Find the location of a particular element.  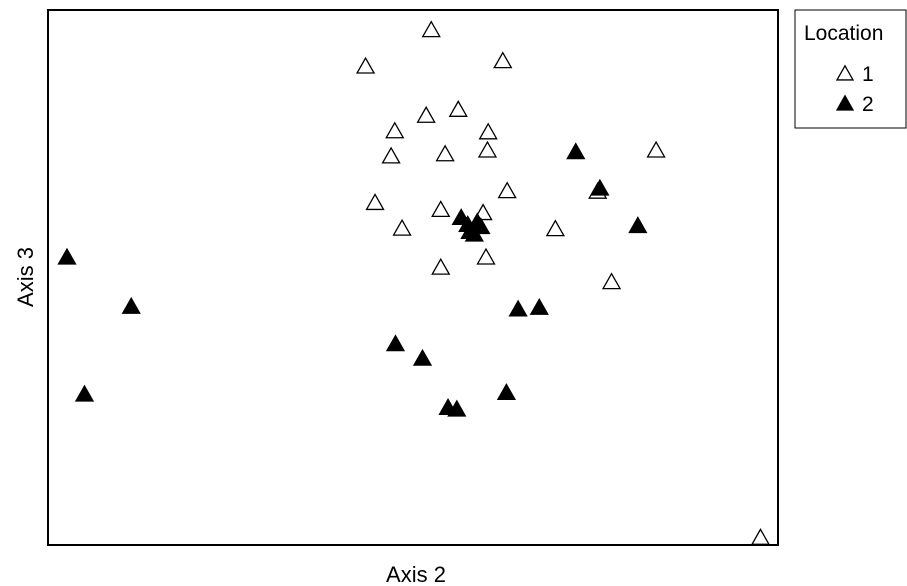

legend-items: 12 is located at coordinates (854, 89).